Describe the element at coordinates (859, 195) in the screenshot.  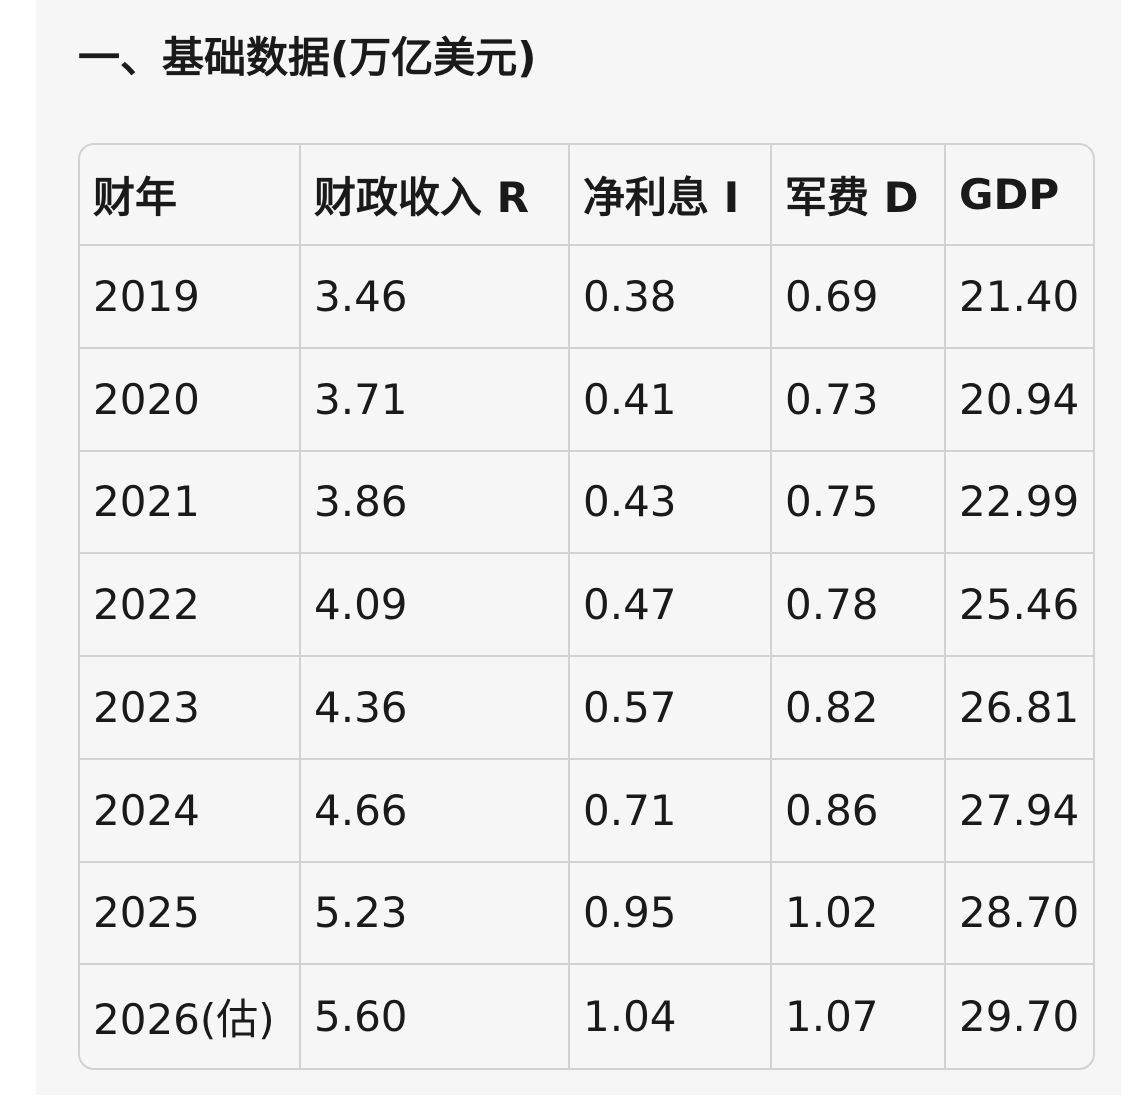
I see `header-cell: 军费 D` at that location.